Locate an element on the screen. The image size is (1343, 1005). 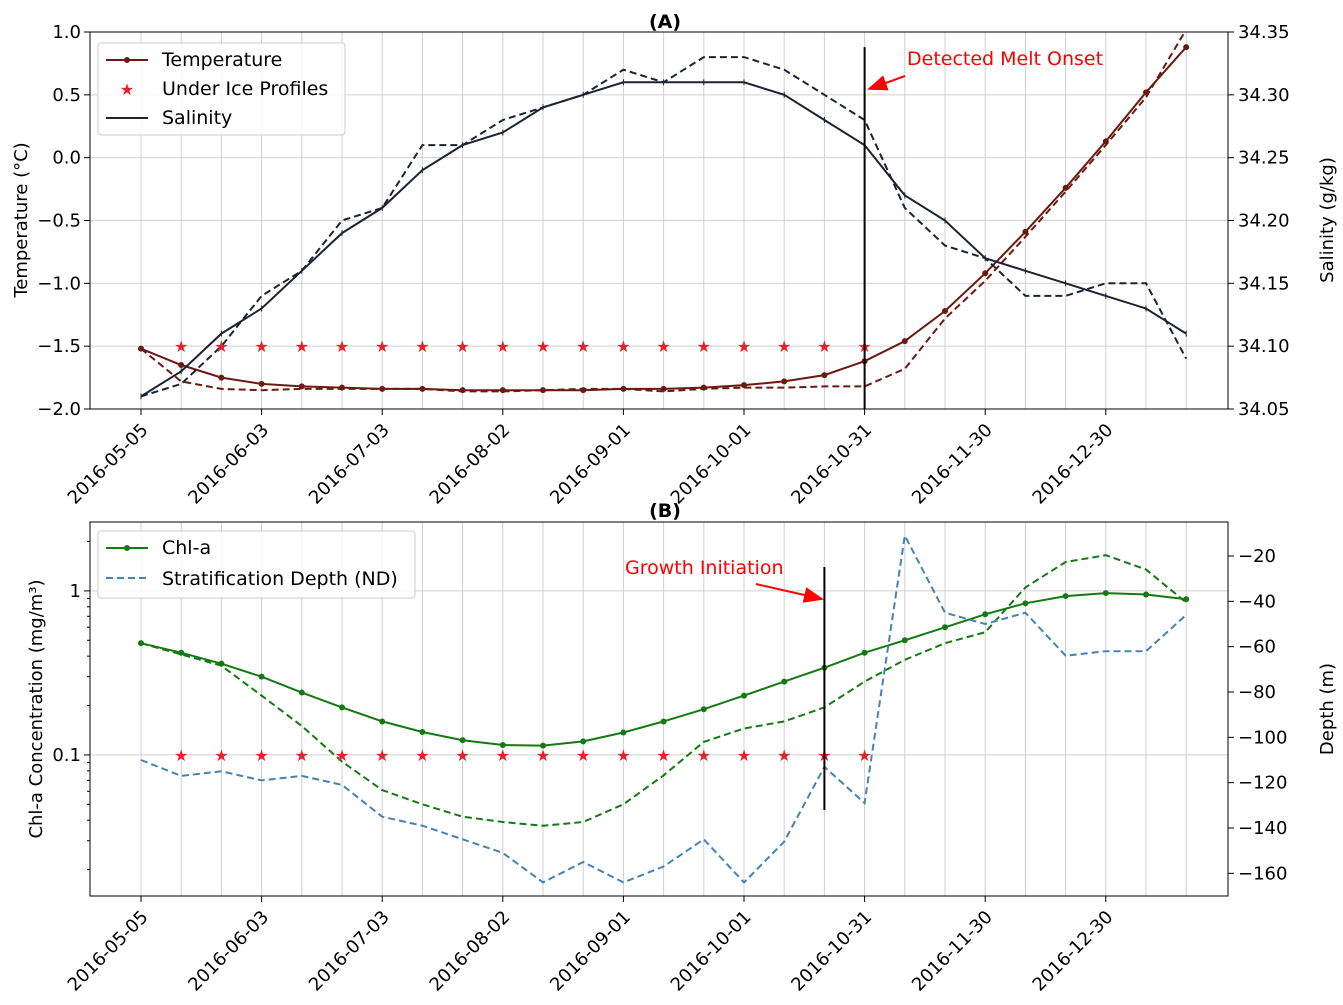
ytick-left-label: 0.5 is located at coordinates (66, 95).